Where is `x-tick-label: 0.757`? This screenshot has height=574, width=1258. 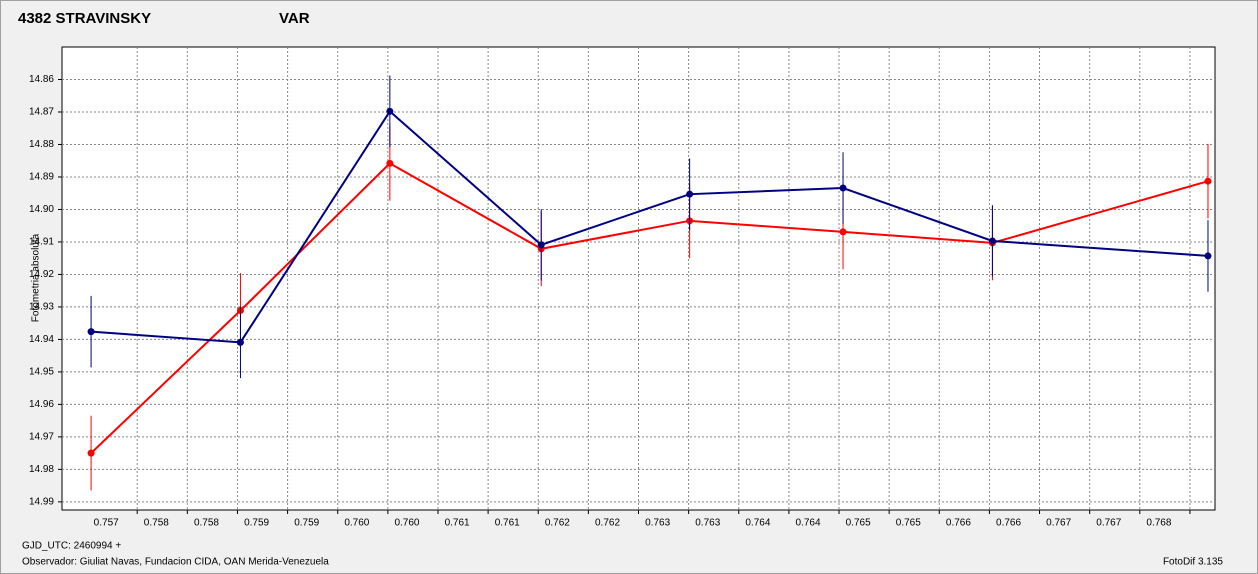 x-tick-label: 0.757 is located at coordinates (106, 523).